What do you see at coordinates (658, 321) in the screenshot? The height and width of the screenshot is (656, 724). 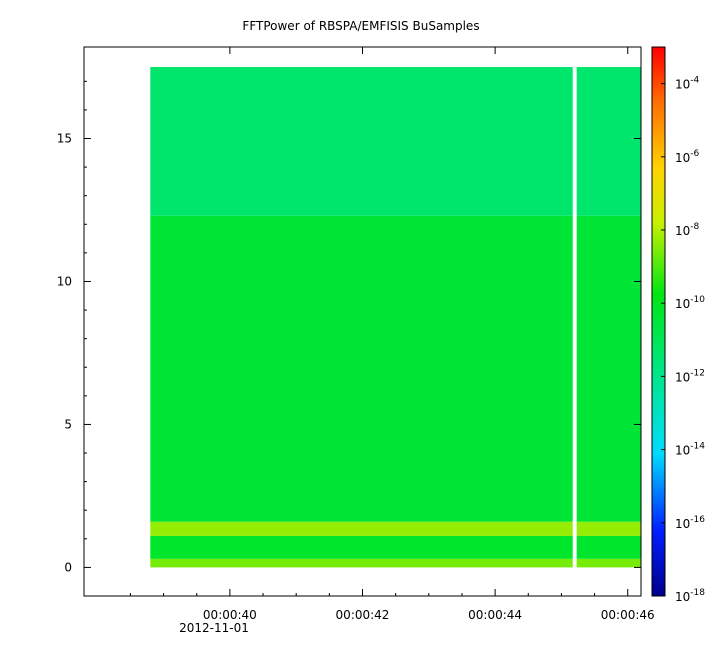 I see `colorbar-gradient` at bounding box center [658, 321].